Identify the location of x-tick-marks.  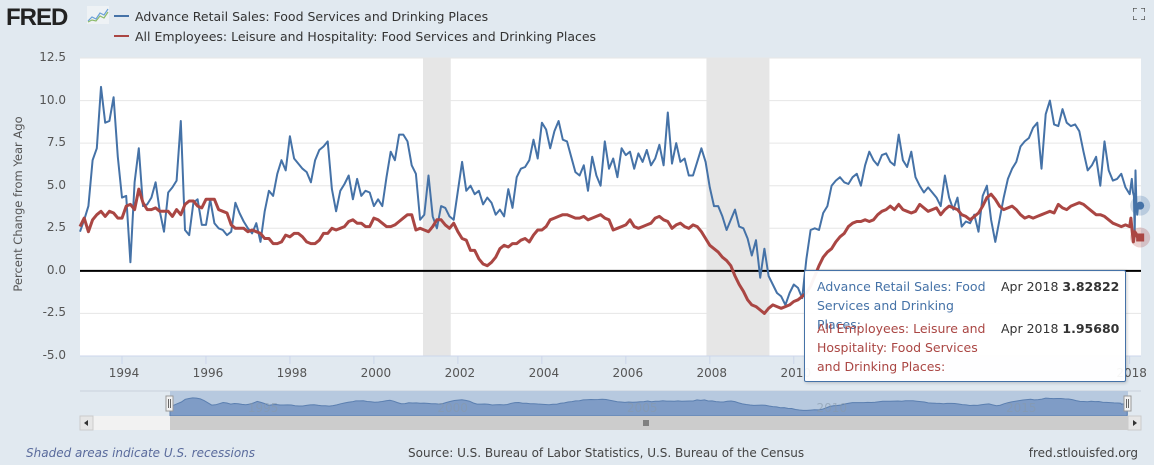
(626, 360).